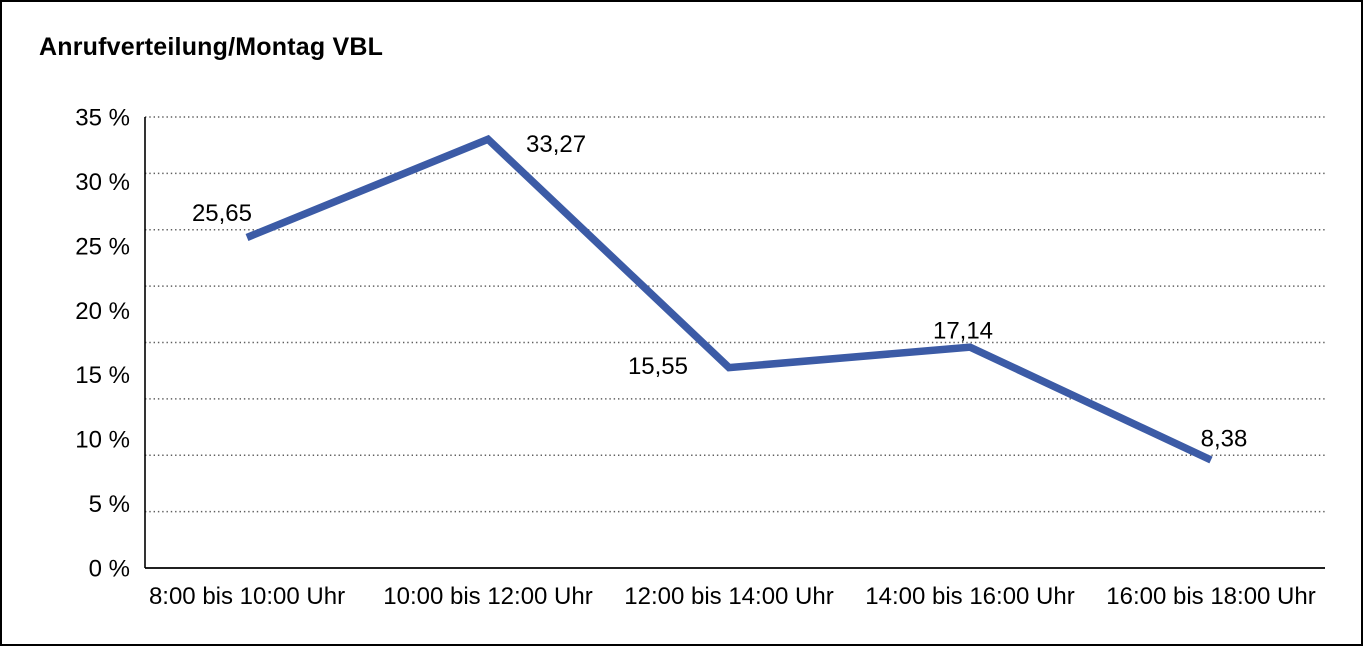  What do you see at coordinates (247, 596) in the screenshot?
I see `x-category-label: 8:00 bis 10:00 Uhr` at bounding box center [247, 596].